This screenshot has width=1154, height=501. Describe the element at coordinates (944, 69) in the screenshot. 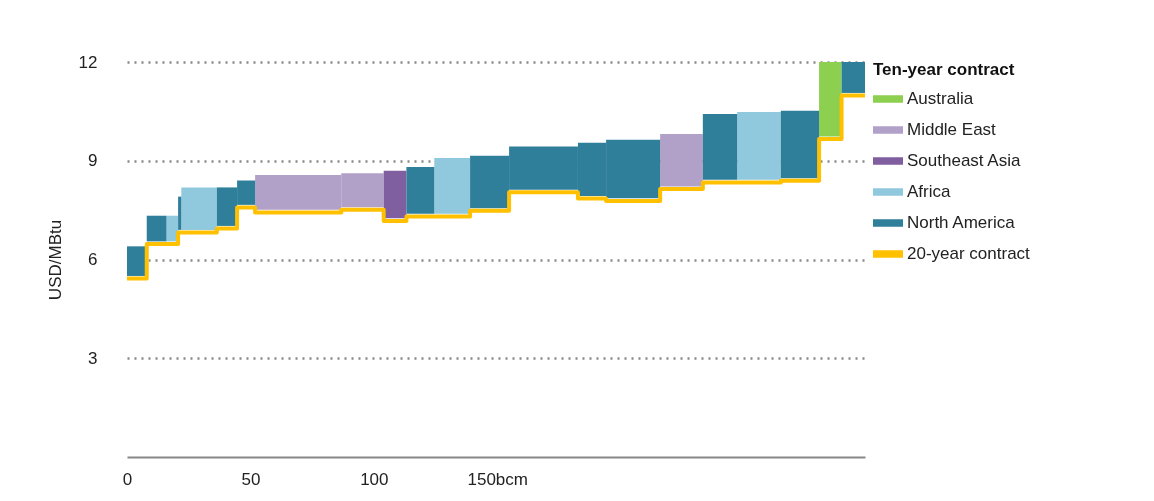

I see `legend-title: Ten-year contract` at that location.